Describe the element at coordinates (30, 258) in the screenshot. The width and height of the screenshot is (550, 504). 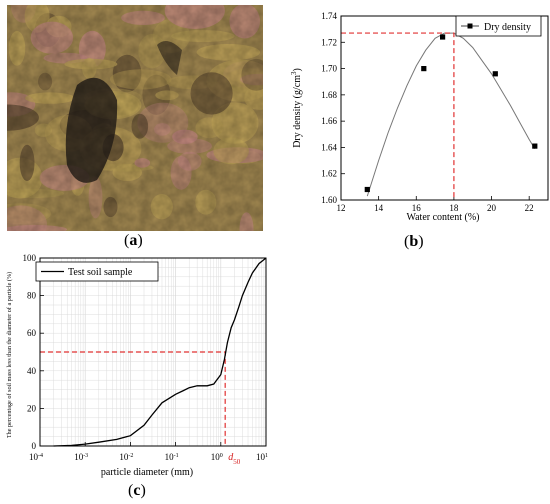
I see `y-tick-label: 100` at that location.